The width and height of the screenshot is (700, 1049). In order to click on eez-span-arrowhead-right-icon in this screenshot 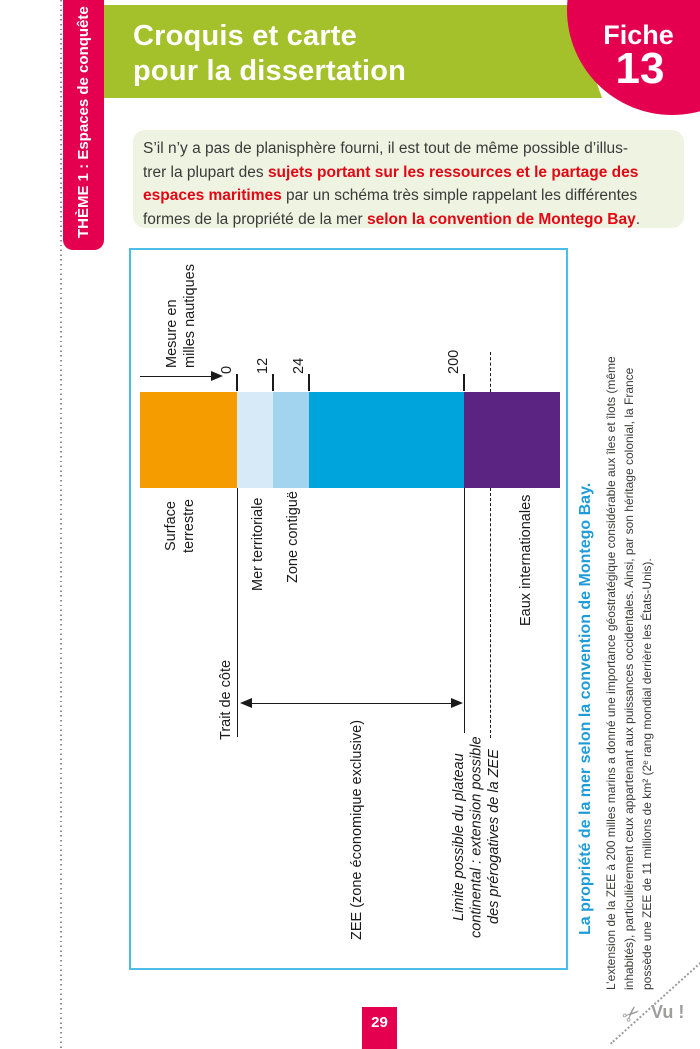, I will do `click(457, 703)`.